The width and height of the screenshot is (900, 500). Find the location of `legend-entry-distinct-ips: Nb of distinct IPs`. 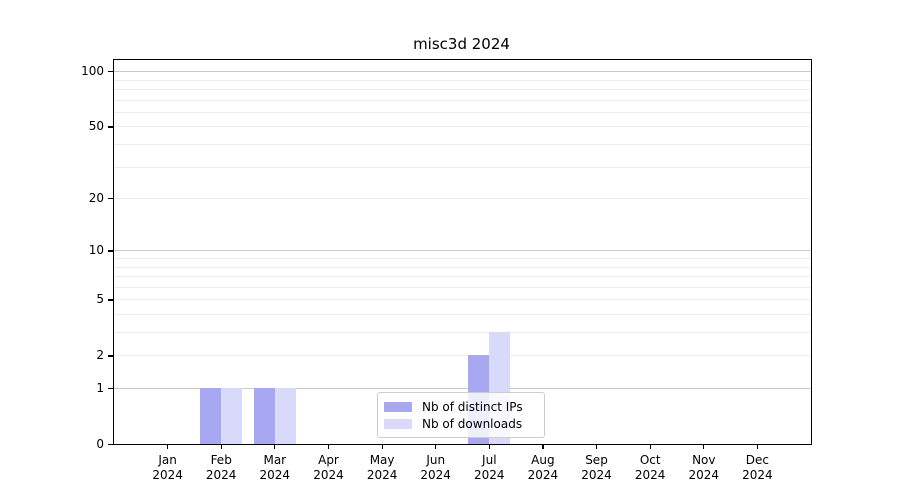

legend-entry-distinct-ips: Nb of distinct IPs is located at coordinates (460, 406).